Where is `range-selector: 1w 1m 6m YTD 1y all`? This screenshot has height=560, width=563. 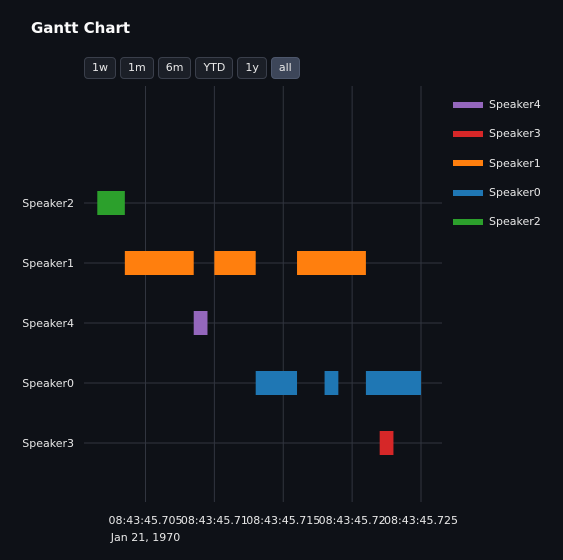 range-selector: 1w 1m 6m YTD 1y all is located at coordinates (192, 68).